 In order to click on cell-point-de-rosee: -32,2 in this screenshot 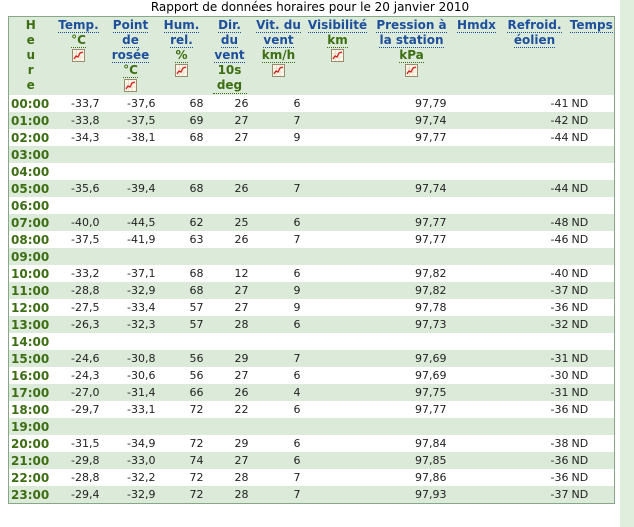, I will do `click(141, 477)`.